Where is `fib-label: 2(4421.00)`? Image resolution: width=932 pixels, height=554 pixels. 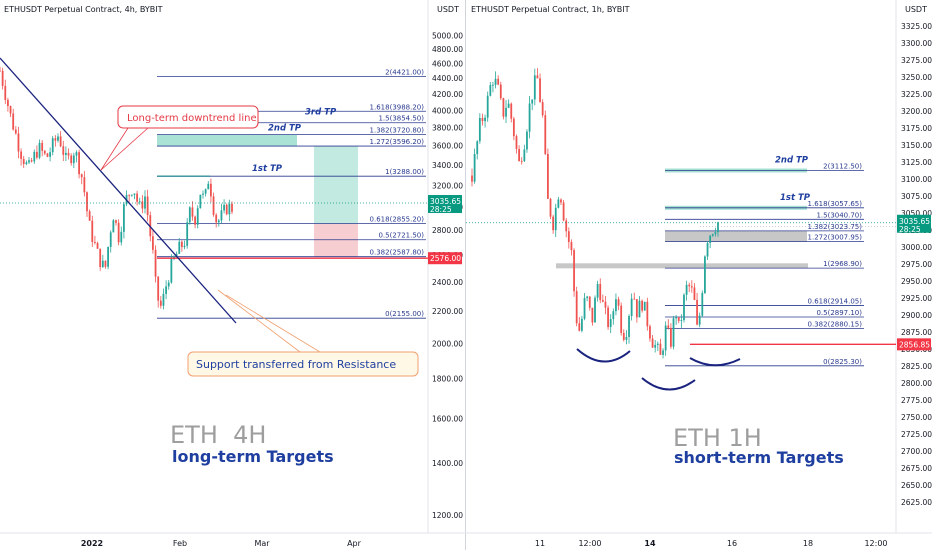
fib-label: 2(4421.00) is located at coordinates (404, 73).